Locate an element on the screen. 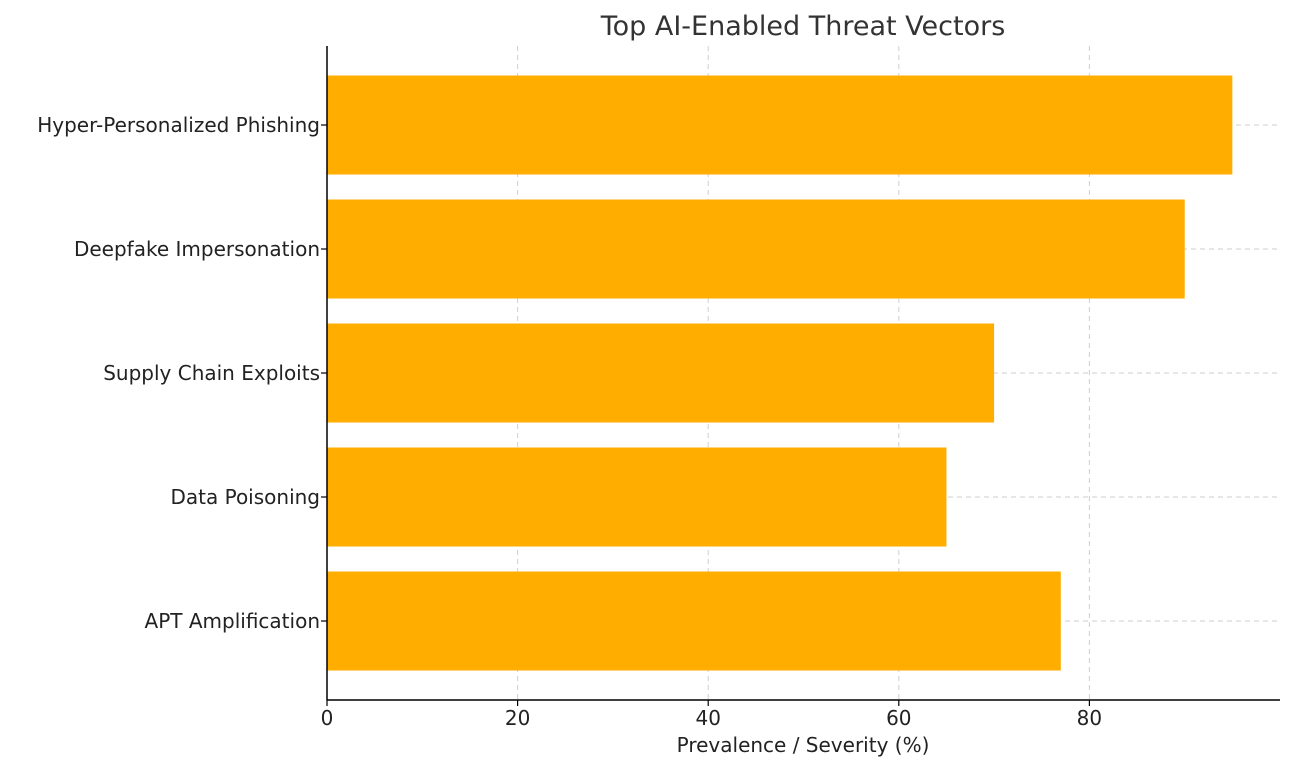  category-label: Supply Chain Exploits is located at coordinates (211, 373).